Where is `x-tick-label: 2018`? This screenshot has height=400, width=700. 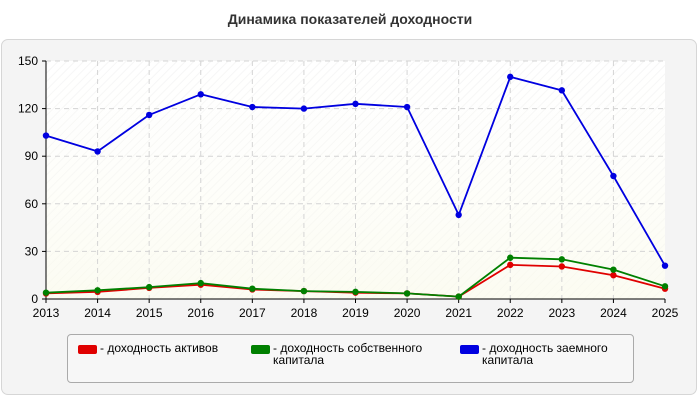
x-tick-label: 2018 is located at coordinates (304, 313).